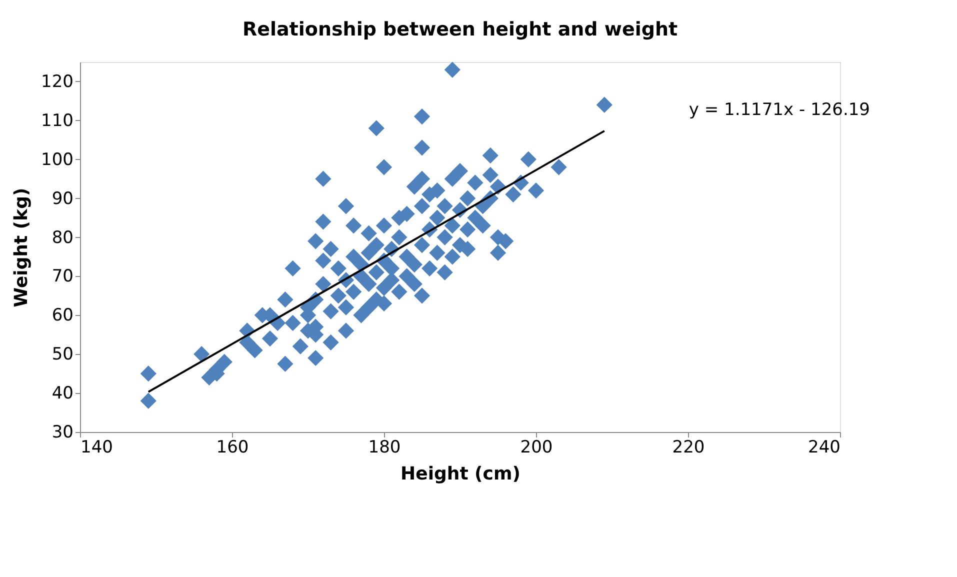 The image size is (957, 577). Describe the element at coordinates (57, 120) in the screenshot. I see `y-tick-label: 110` at that location.